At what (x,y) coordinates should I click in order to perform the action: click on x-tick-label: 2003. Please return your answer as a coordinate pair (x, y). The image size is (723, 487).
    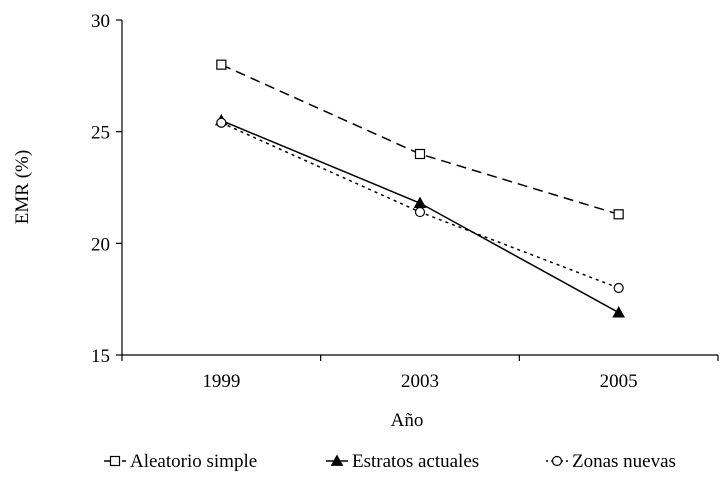
    Looking at the image, I should click on (420, 381).